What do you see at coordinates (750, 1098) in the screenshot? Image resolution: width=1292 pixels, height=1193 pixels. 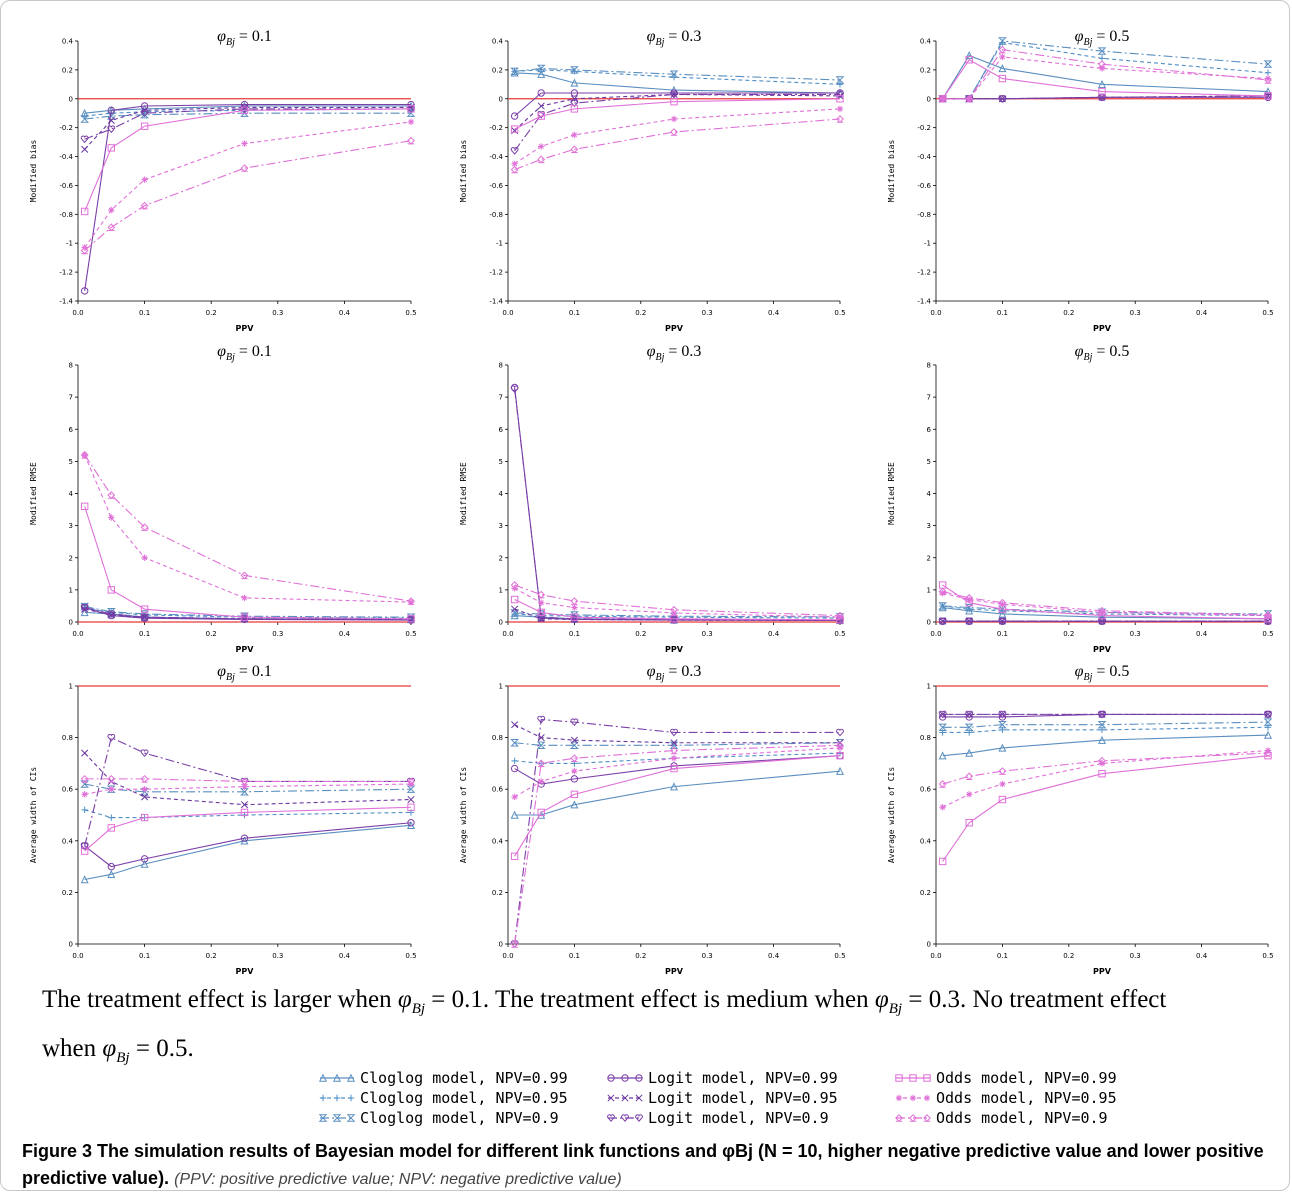 I see `legend-item-logit-95: Logit model, NPV=0.95` at bounding box center [750, 1098].